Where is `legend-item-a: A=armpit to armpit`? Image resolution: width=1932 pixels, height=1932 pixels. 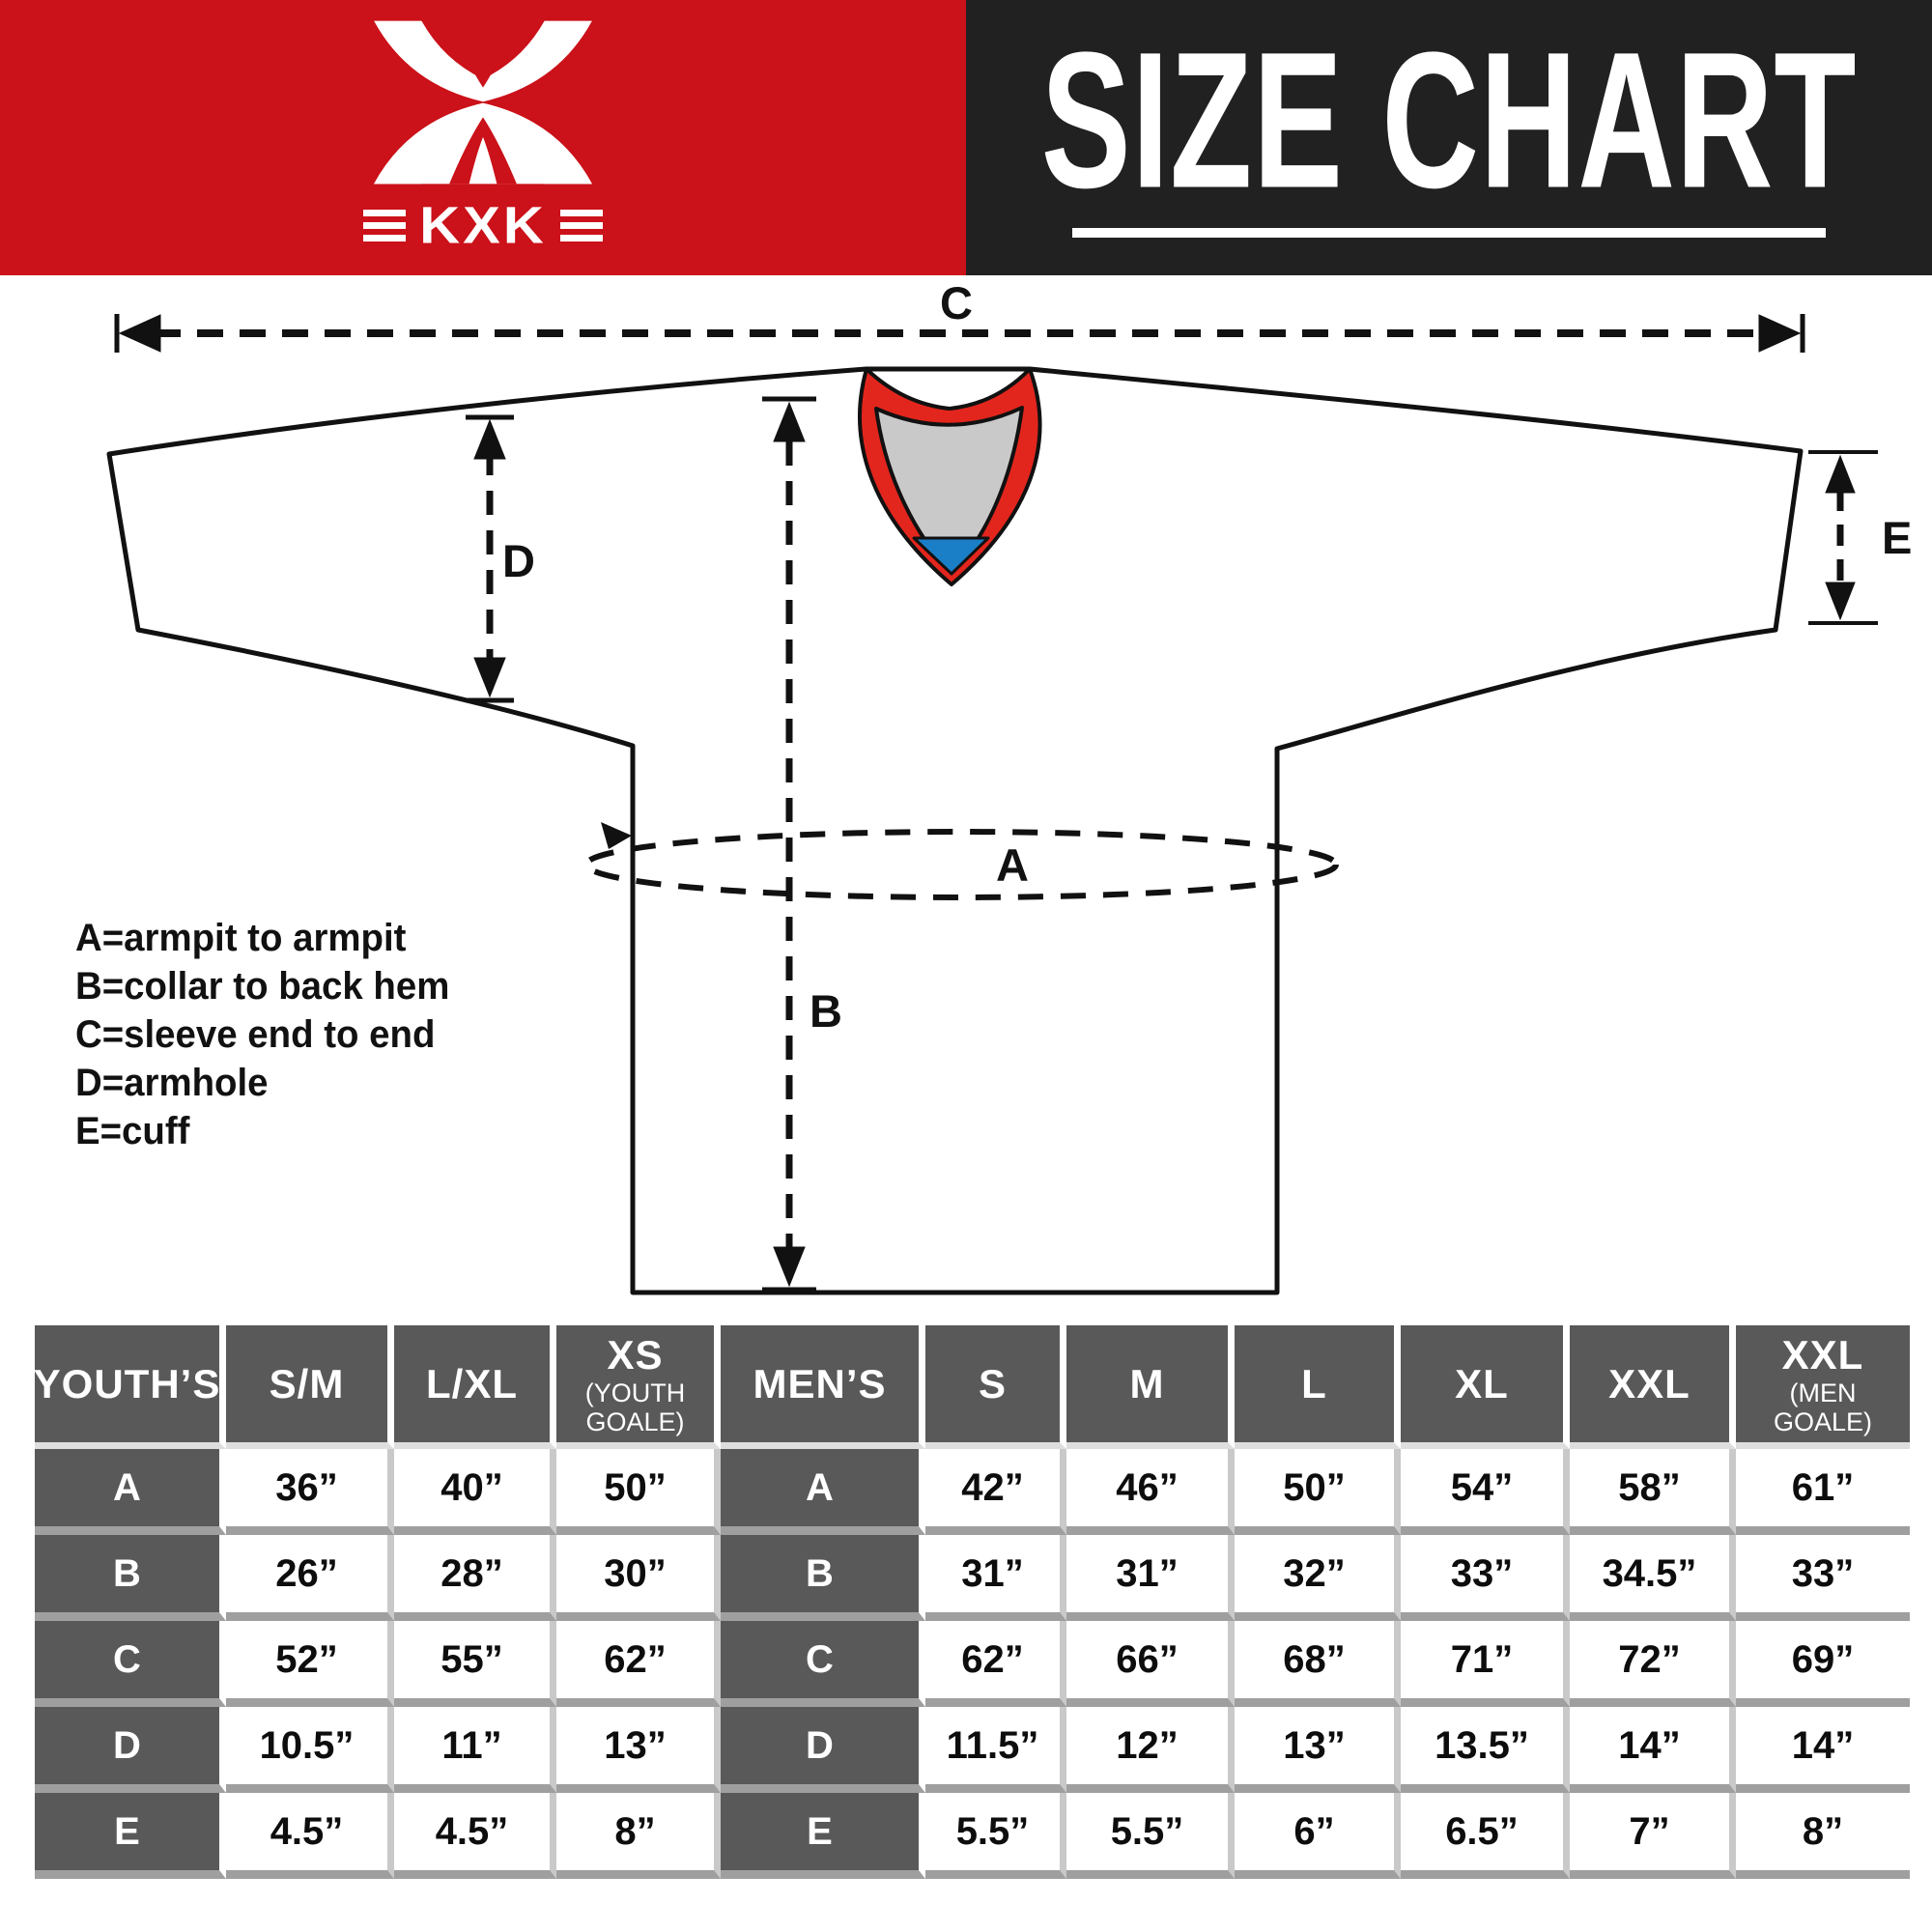
legend-item-a: A=armpit to armpit is located at coordinates (241, 938).